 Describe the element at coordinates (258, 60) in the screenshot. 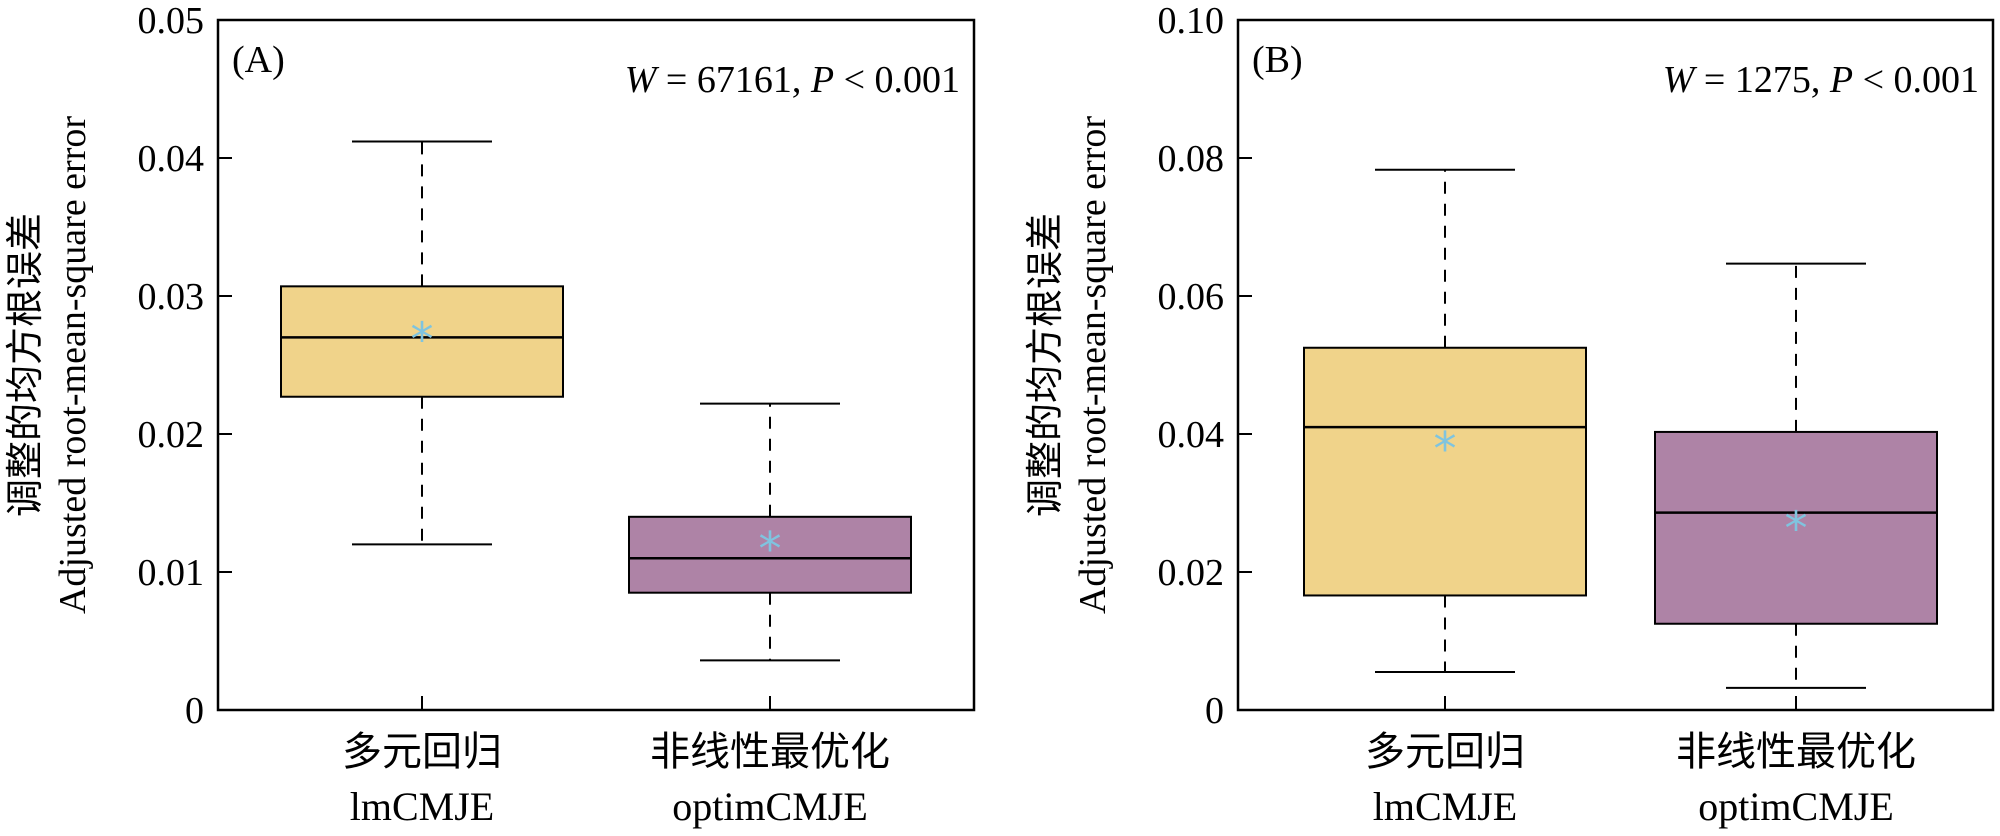

I see `panel-label: (A)` at that location.